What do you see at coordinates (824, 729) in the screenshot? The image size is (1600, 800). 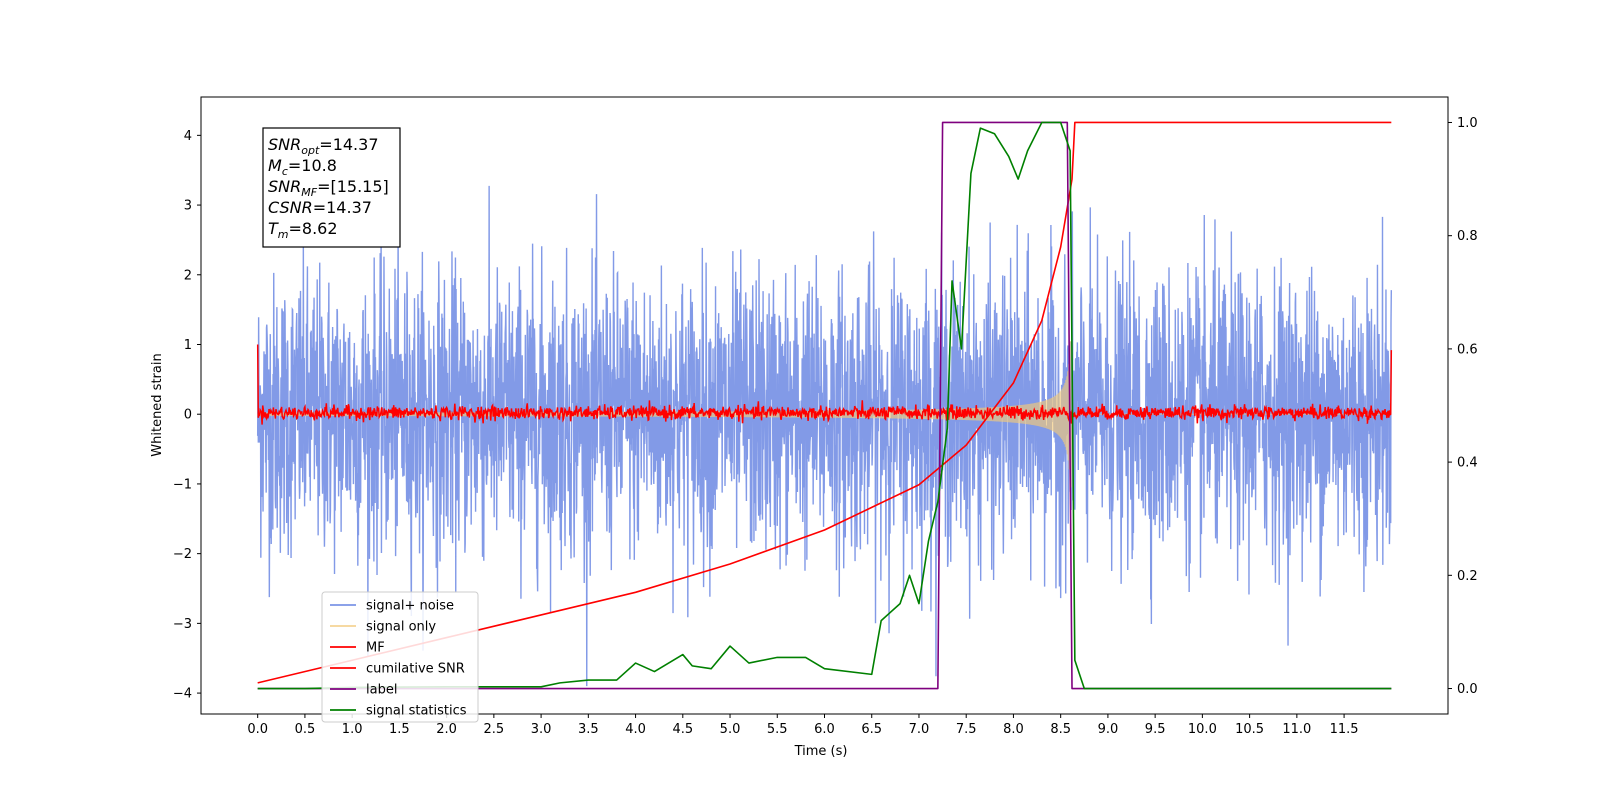 I see `x-tick-label: 6.0` at bounding box center [824, 729].